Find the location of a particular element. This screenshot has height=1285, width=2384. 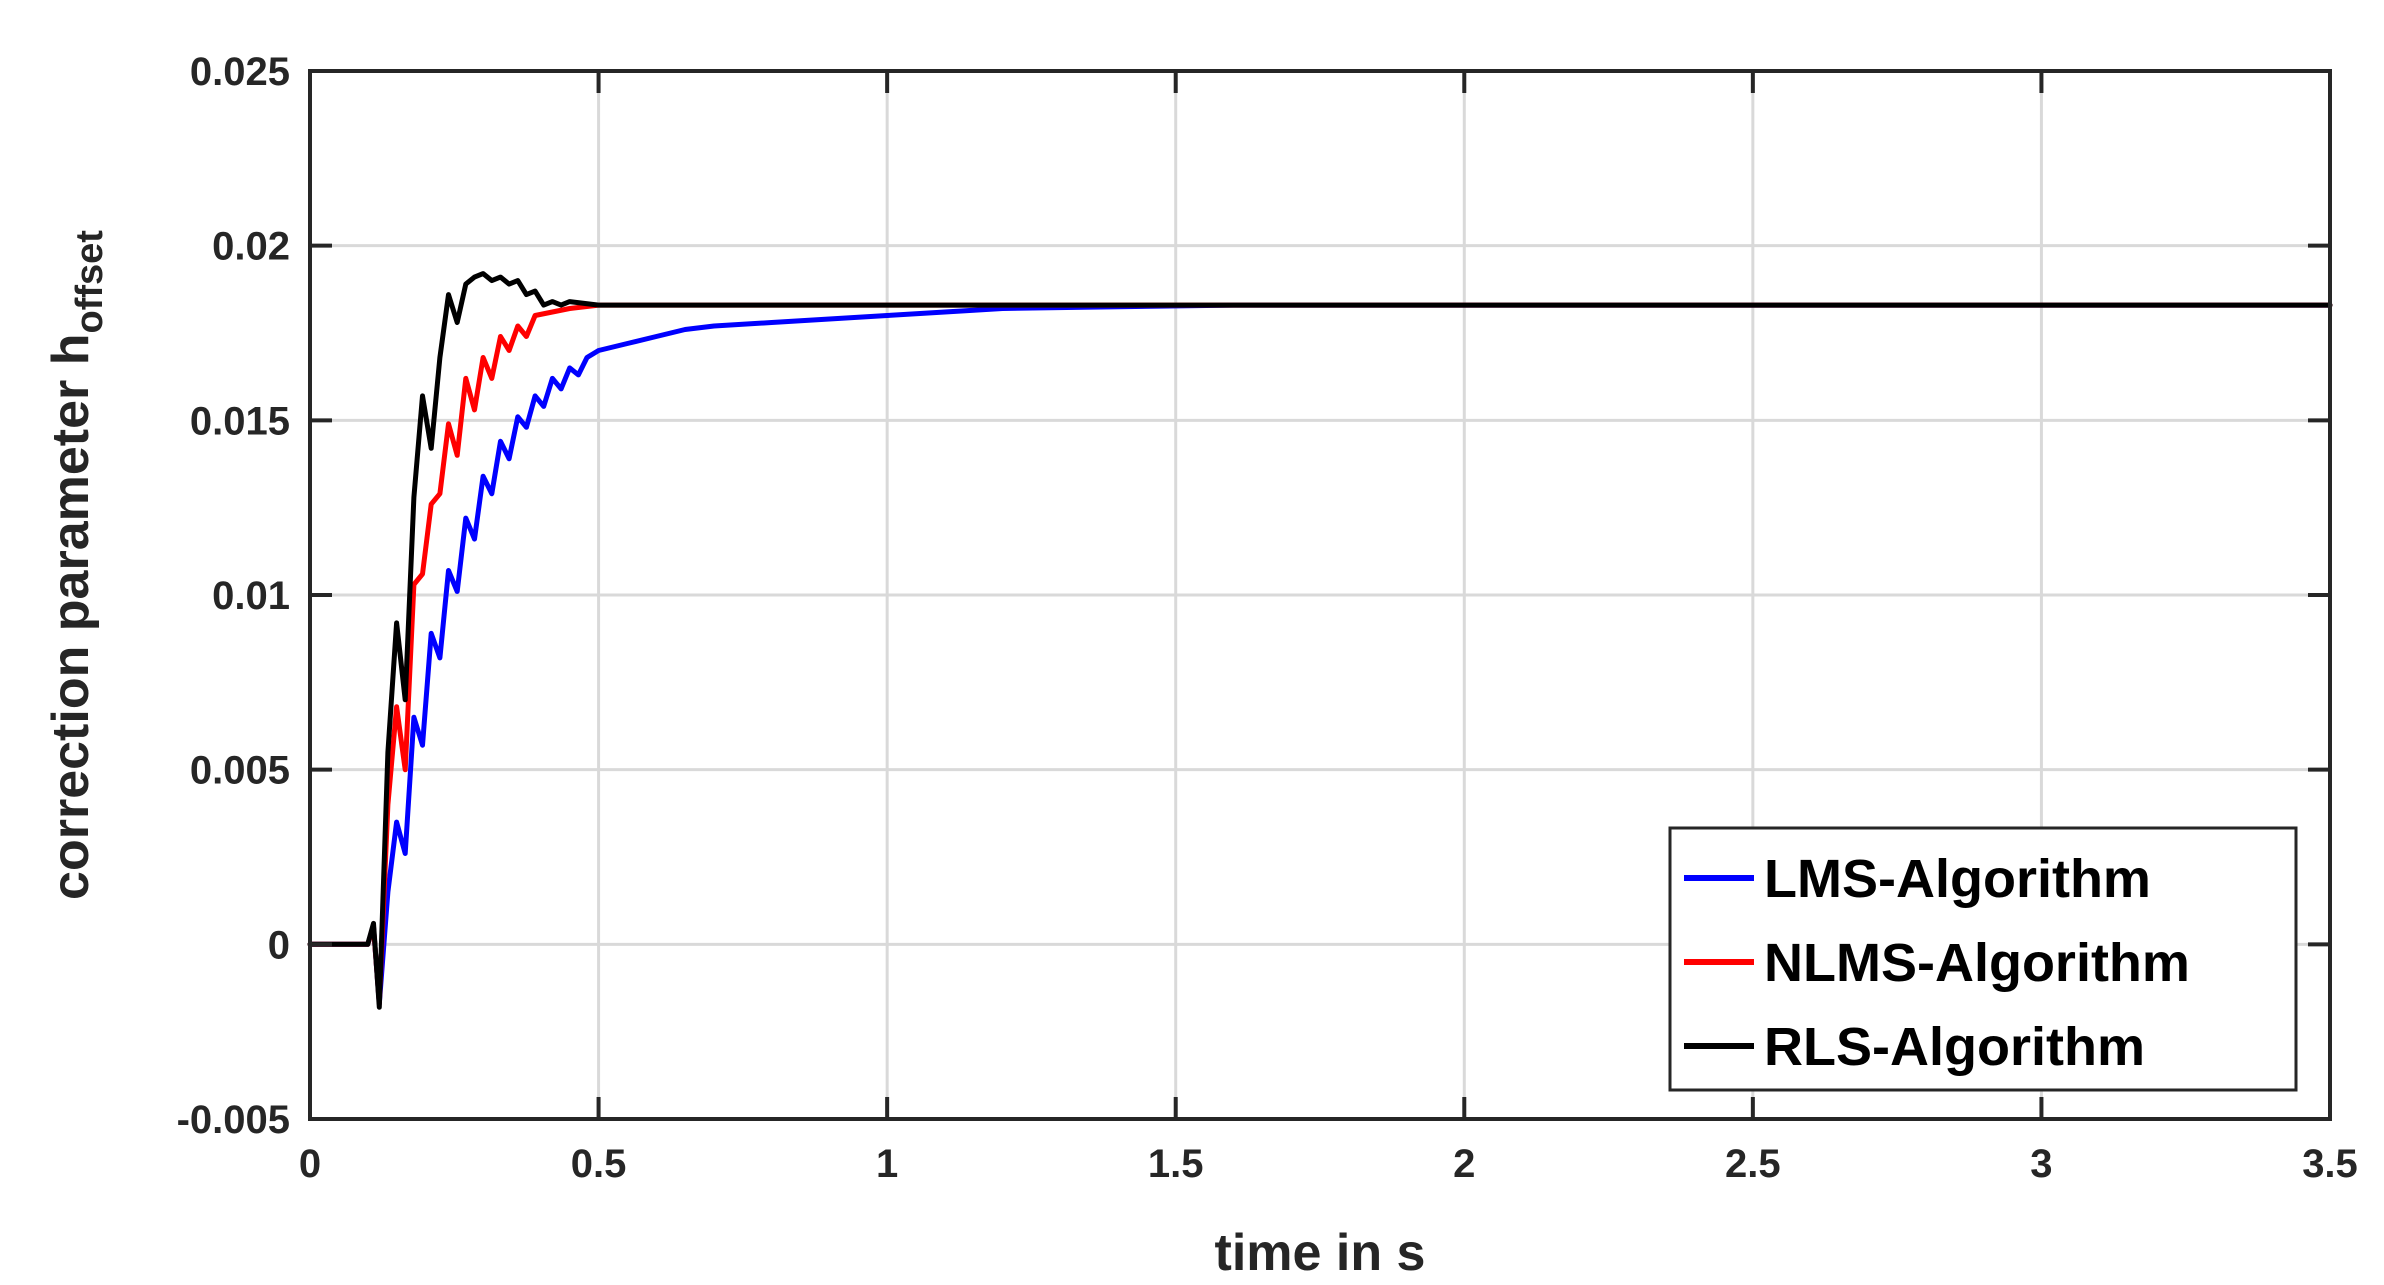

y-tick-label: 0 is located at coordinates (279, 945).